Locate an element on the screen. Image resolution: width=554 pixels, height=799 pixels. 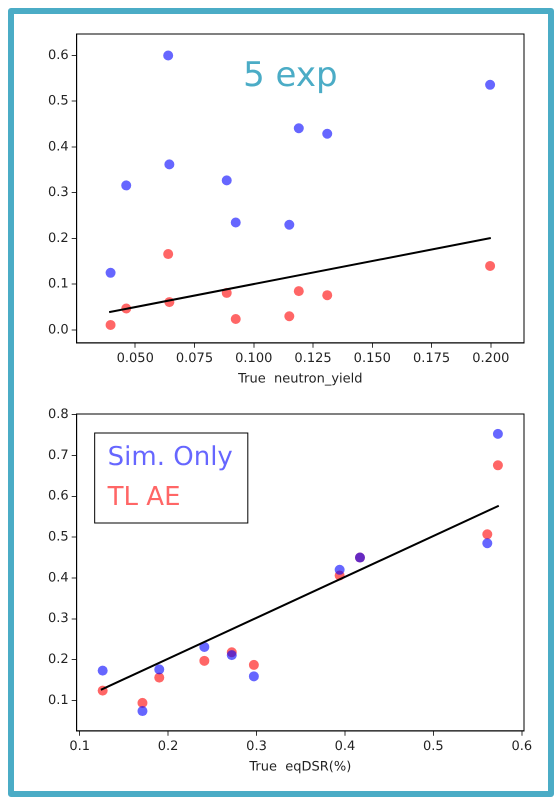
x-tick-label: 0.050 is located at coordinates (135, 358).